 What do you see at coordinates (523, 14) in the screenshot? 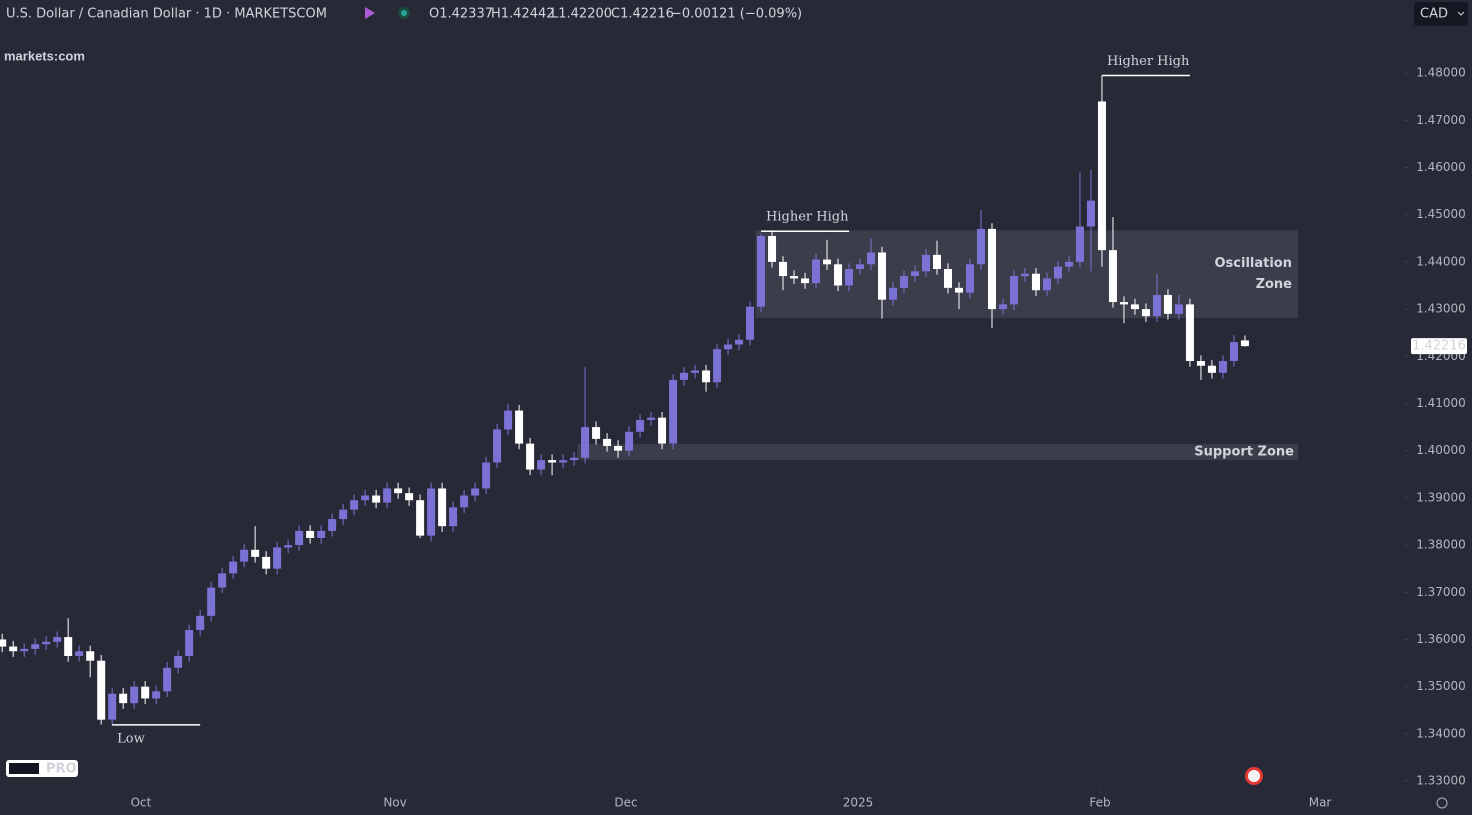
I see `ohlc-high: H1.42442` at bounding box center [523, 14].